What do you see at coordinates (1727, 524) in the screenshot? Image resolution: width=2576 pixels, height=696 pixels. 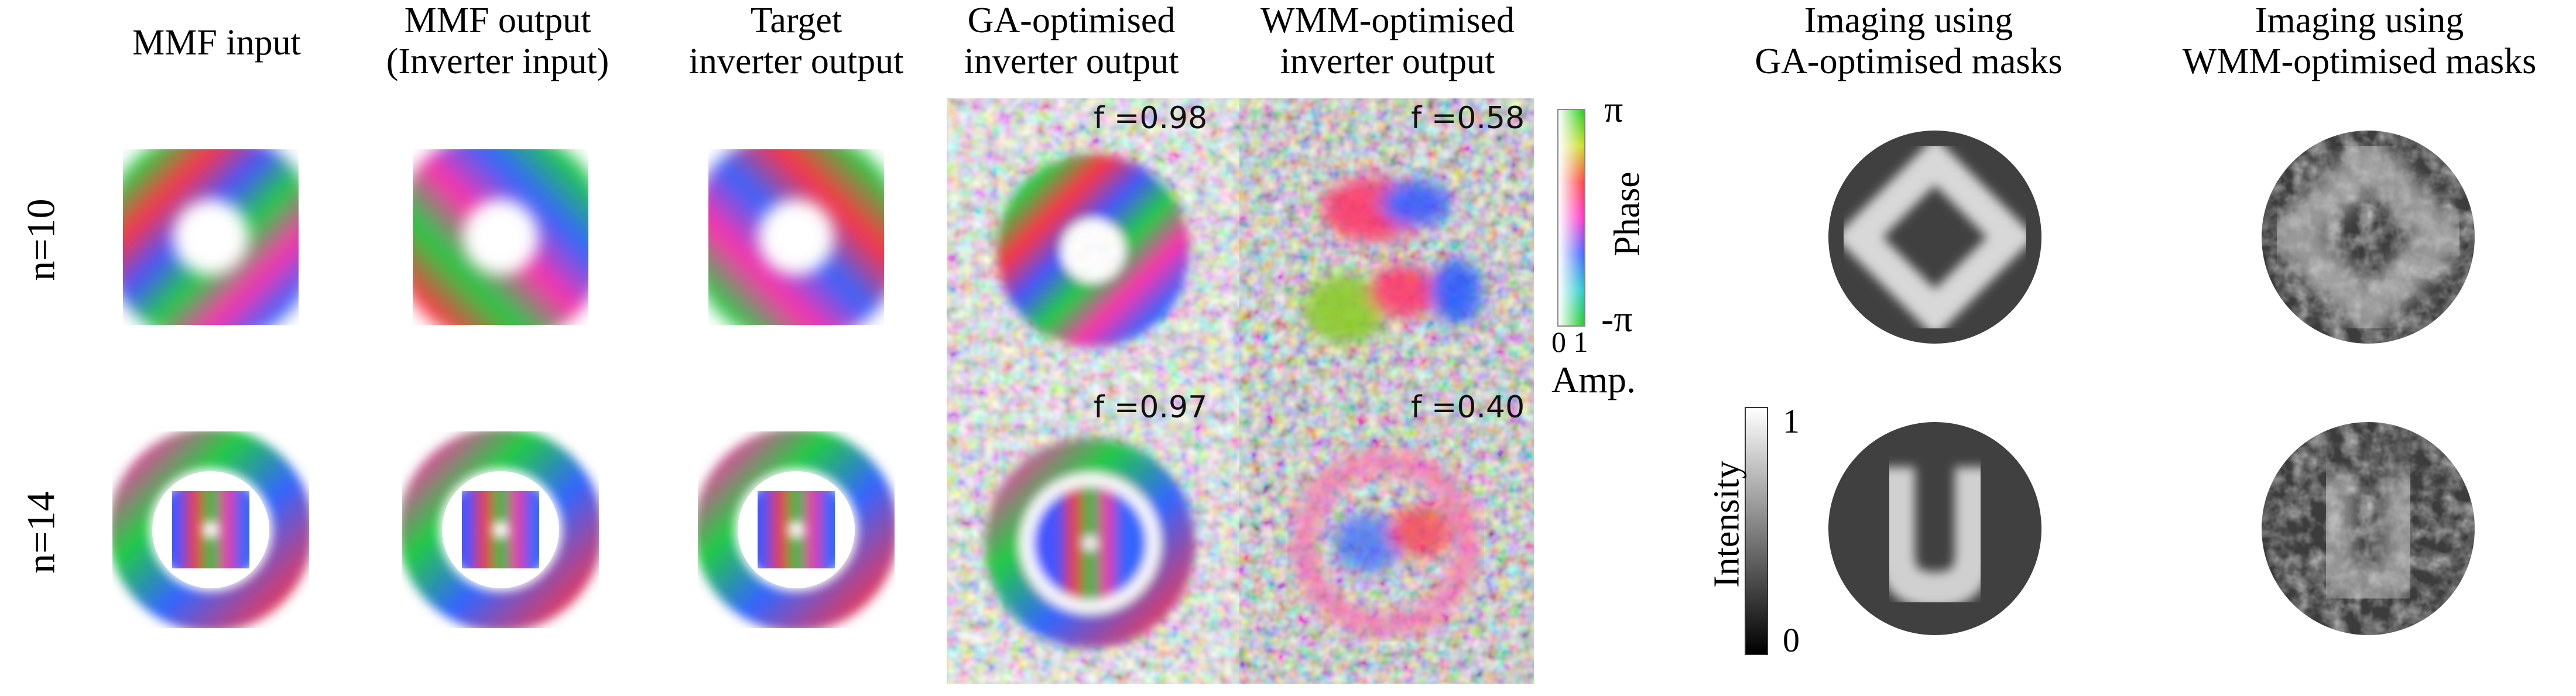 I see `intensity-label: Intensity` at bounding box center [1727, 524].